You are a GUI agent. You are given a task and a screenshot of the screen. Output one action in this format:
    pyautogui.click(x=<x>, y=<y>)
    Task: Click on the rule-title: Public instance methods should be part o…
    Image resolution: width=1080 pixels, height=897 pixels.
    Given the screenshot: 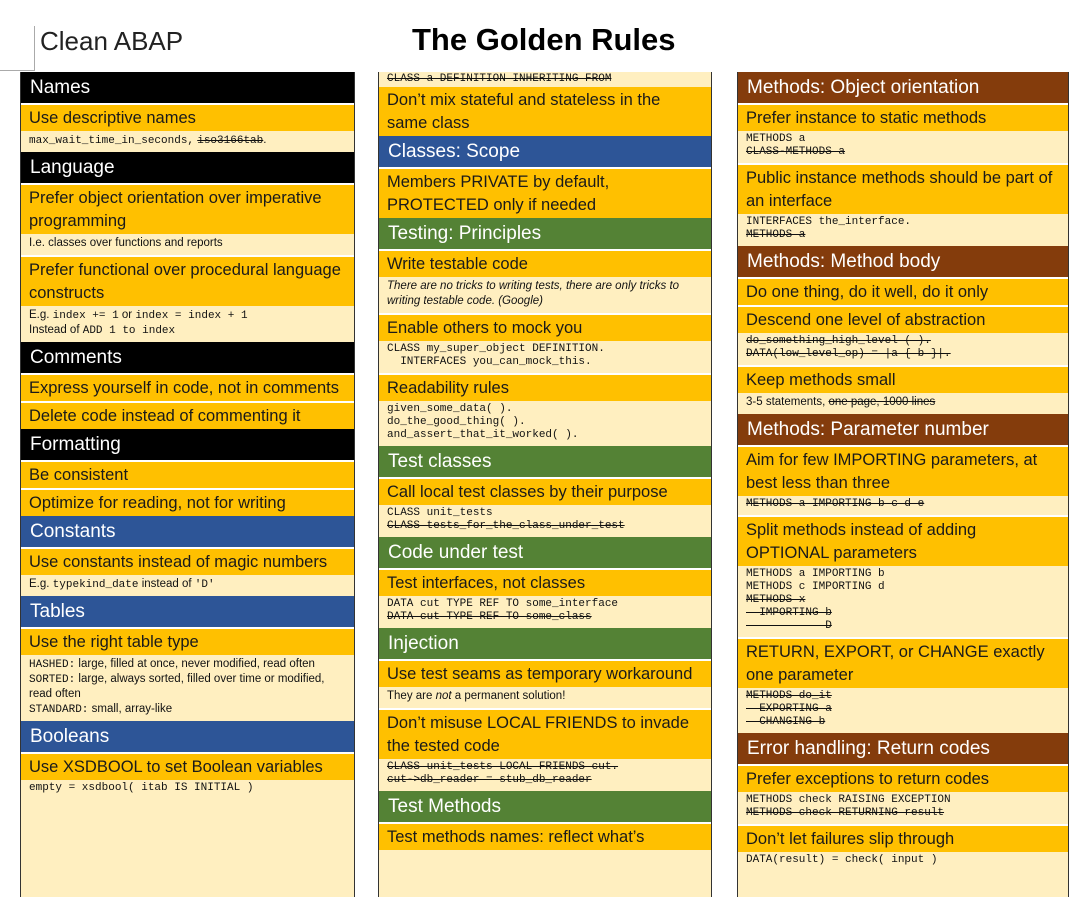 What is the action you would take?
    pyautogui.click(x=903, y=189)
    